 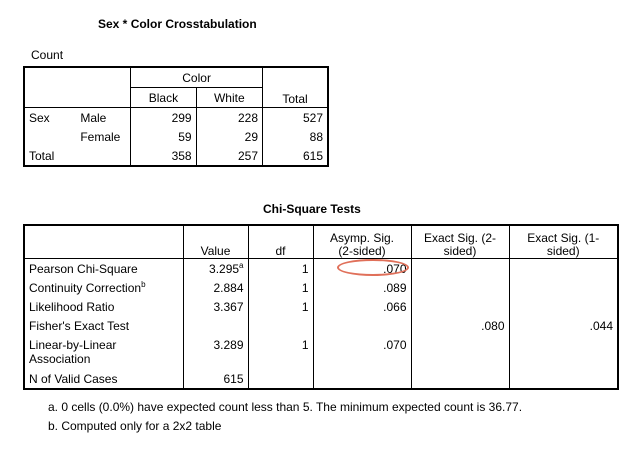 What do you see at coordinates (229, 156) in the screenshot?
I see `cell-white: 257` at bounding box center [229, 156].